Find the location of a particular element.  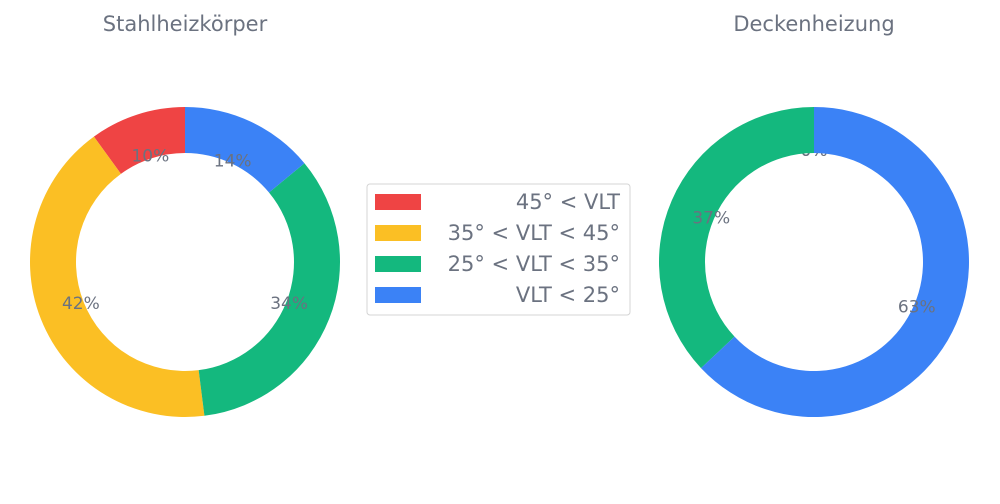

legend-label-35-lt-vlt-lt-45: 35° < VLT < 45° is located at coordinates (534, 233).